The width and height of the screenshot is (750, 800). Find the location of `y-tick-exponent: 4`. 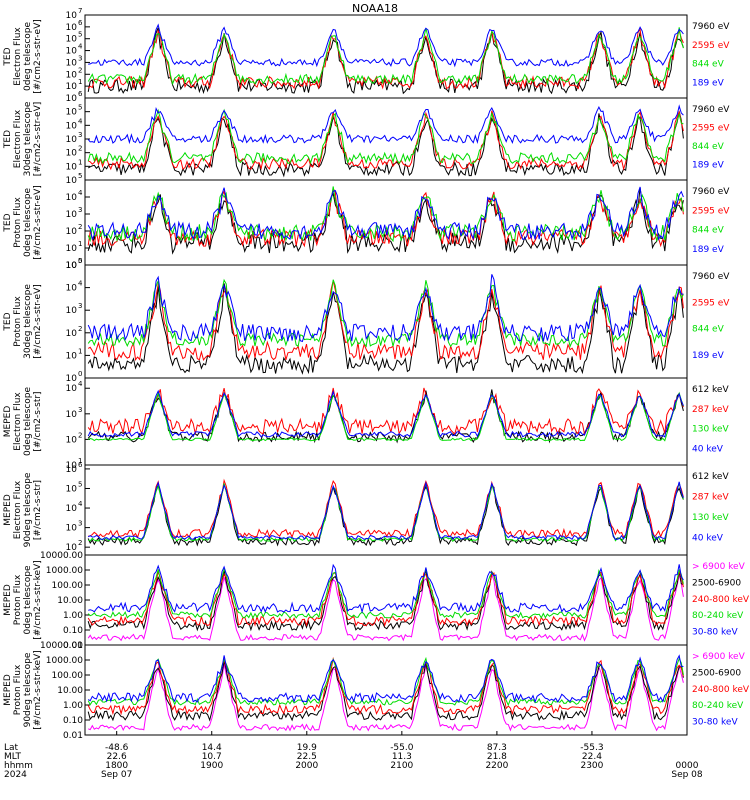

y-tick-exponent: 4 is located at coordinates (80, 121).